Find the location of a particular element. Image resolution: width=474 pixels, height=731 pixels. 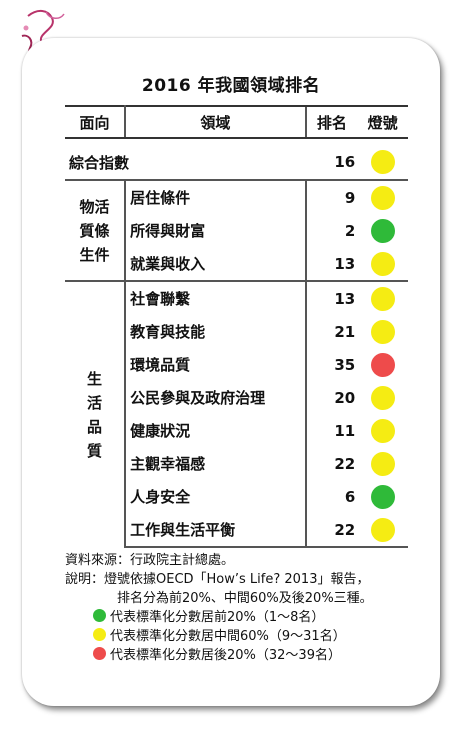

rank-value: 21 is located at coordinates (331, 331).